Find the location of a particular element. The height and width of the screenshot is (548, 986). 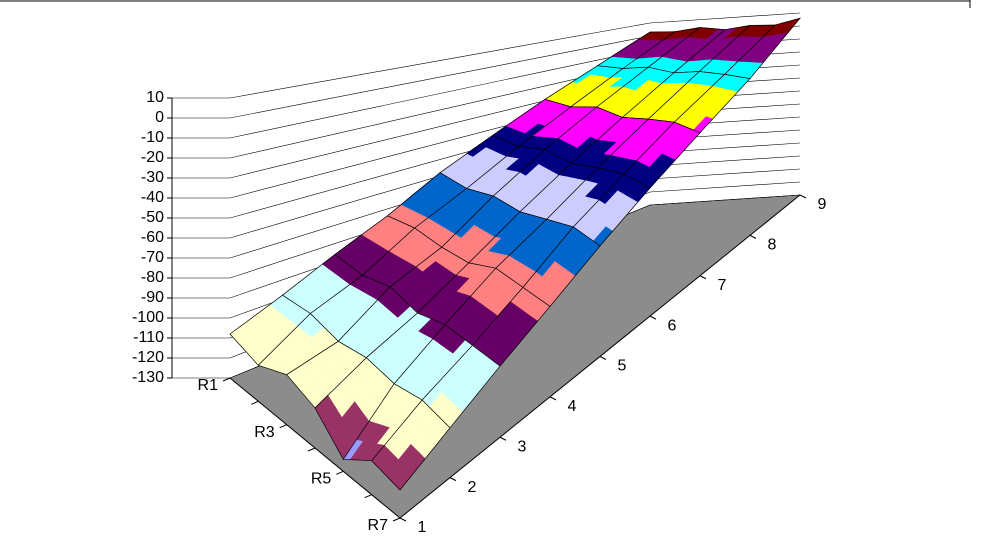

column-label: 2 is located at coordinates (472, 487).